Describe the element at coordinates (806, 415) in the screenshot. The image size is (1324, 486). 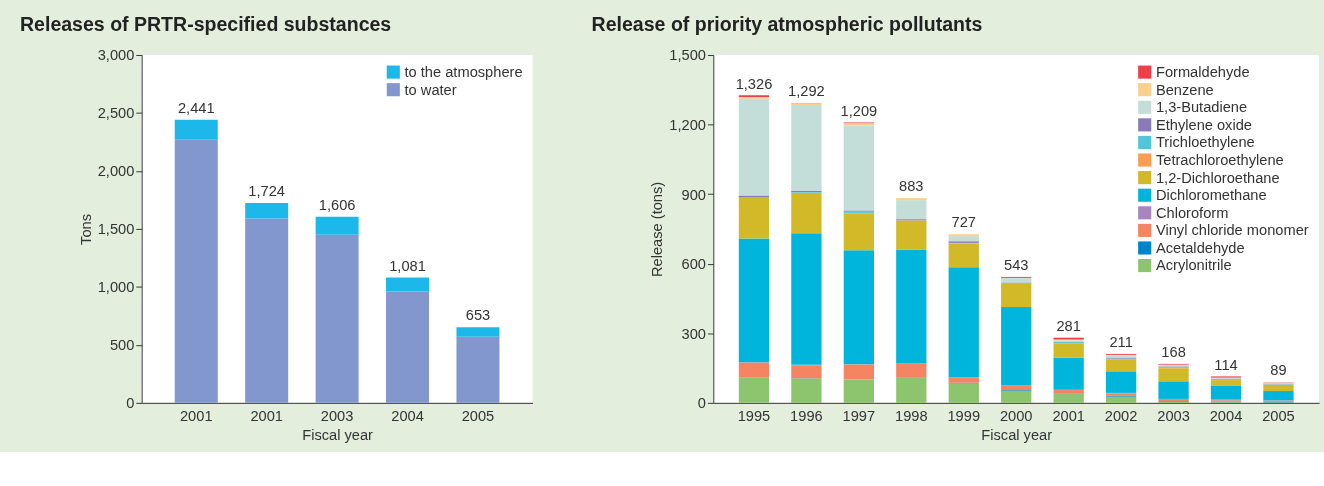
I see `x-tick-label: 1996` at that location.